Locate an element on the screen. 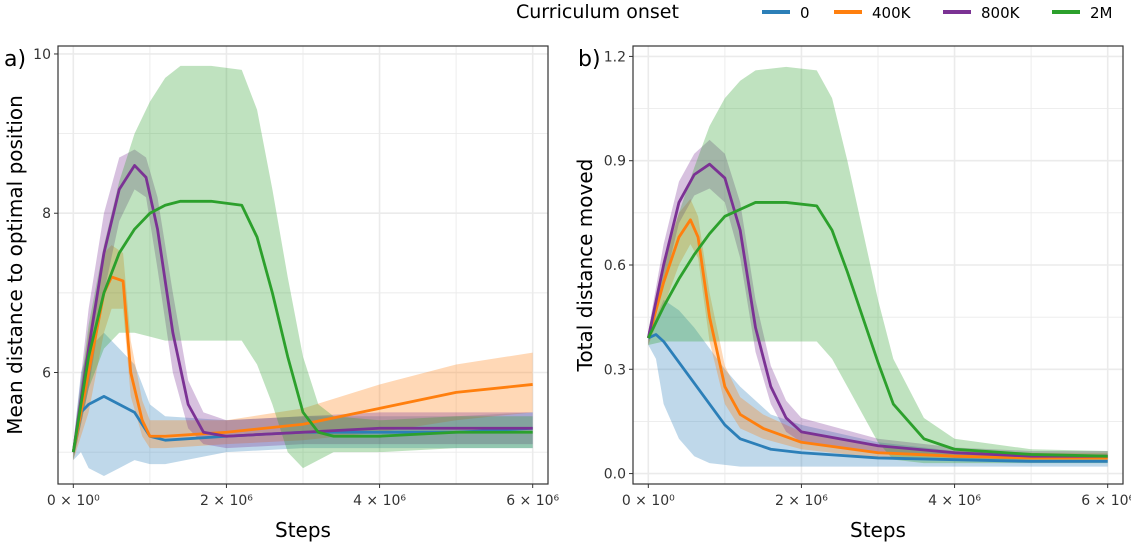 The width and height of the screenshot is (1131, 545). legend-label-2M: 2M is located at coordinates (1101, 13).